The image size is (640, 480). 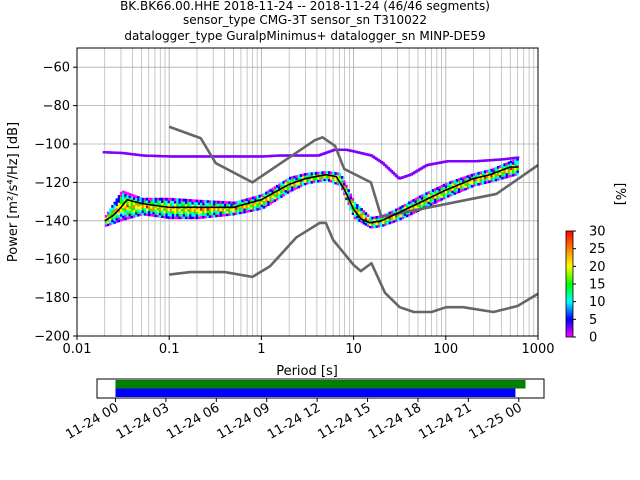 What do you see at coordinates (593, 320) in the screenshot?
I see `colorbar-tick-label: 5` at bounding box center [593, 320].